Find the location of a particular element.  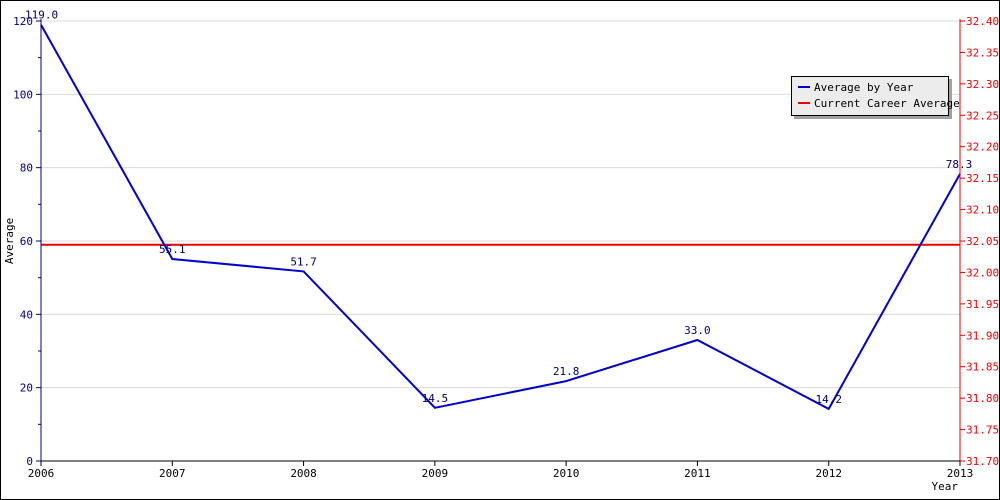

left-tick-label-1: 20 is located at coordinates (26, 388).